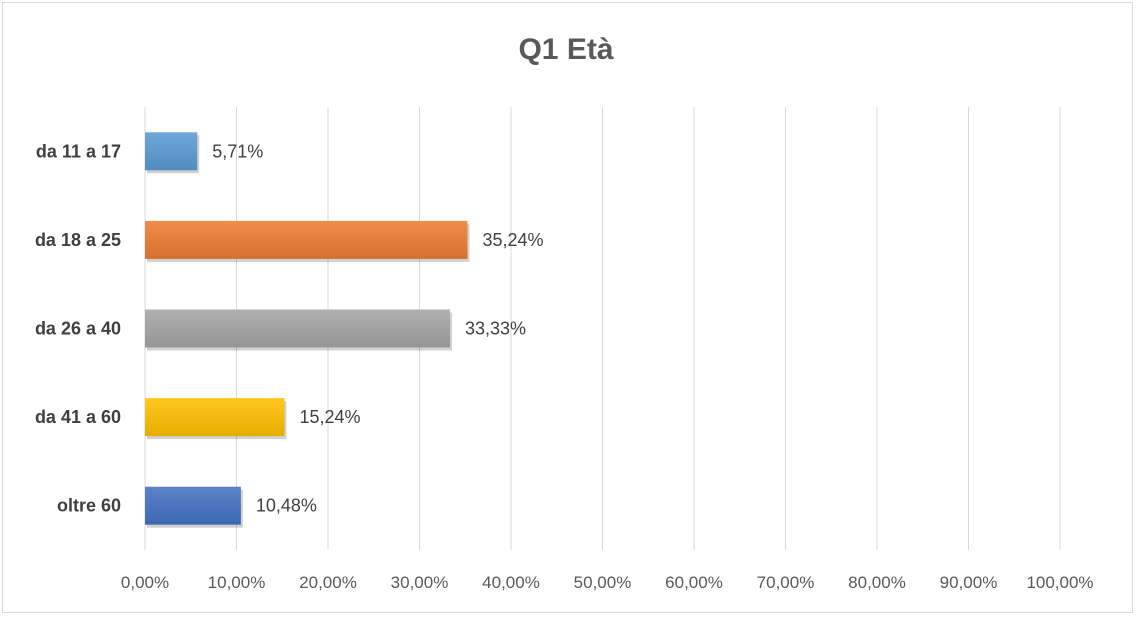 The height and width of the screenshot is (617, 1137). Describe the element at coordinates (511, 582) in the screenshot. I see `x-tick-label: 40,00%` at that location.